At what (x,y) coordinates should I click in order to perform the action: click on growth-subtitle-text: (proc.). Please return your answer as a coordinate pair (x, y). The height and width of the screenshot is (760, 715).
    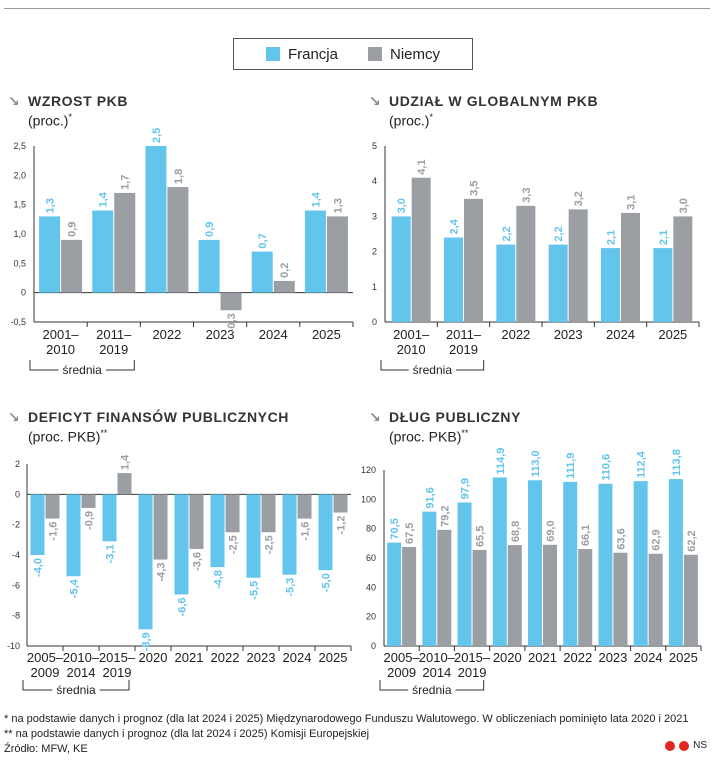
    Looking at the image, I should click on (48, 120).